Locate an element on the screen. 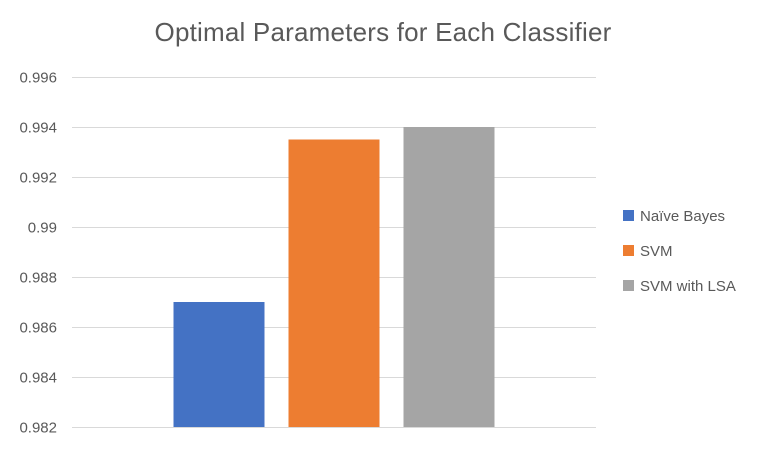  y-tick-label: 0.992 is located at coordinates (38, 178).